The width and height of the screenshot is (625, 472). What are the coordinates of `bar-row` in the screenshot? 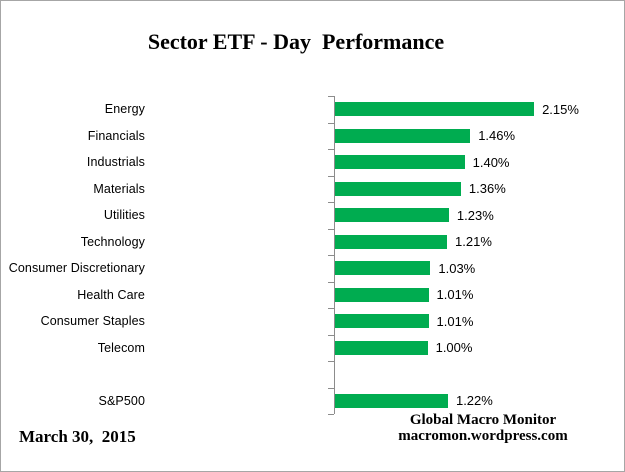 It's located at (312, 374).